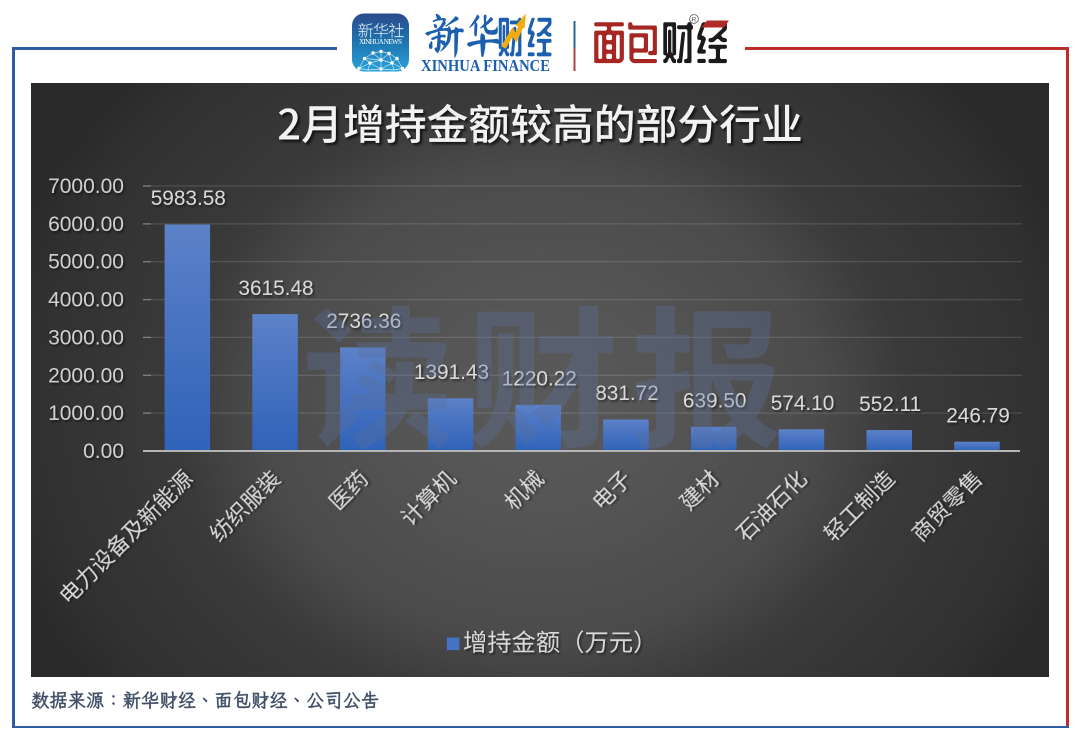 This screenshot has width=1080, height=741. I want to click on svg-text: 1000.00, so click(86, 413).